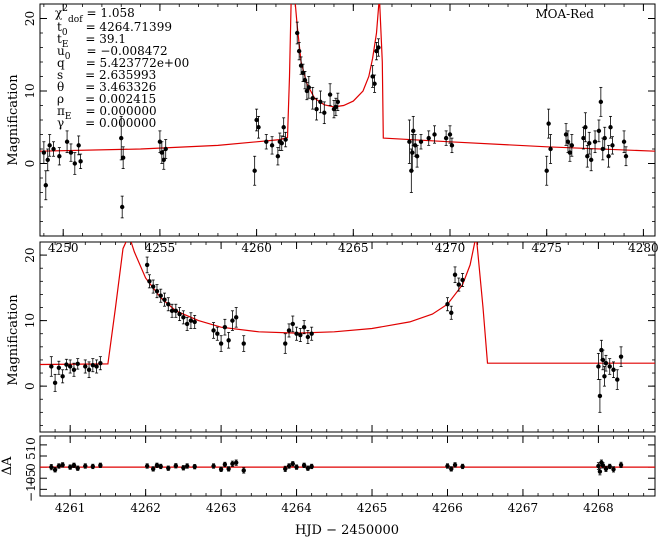 The width and height of the screenshot is (660, 542). I want to click on param-u0: u0 = −0.008472, so click(112, 53).